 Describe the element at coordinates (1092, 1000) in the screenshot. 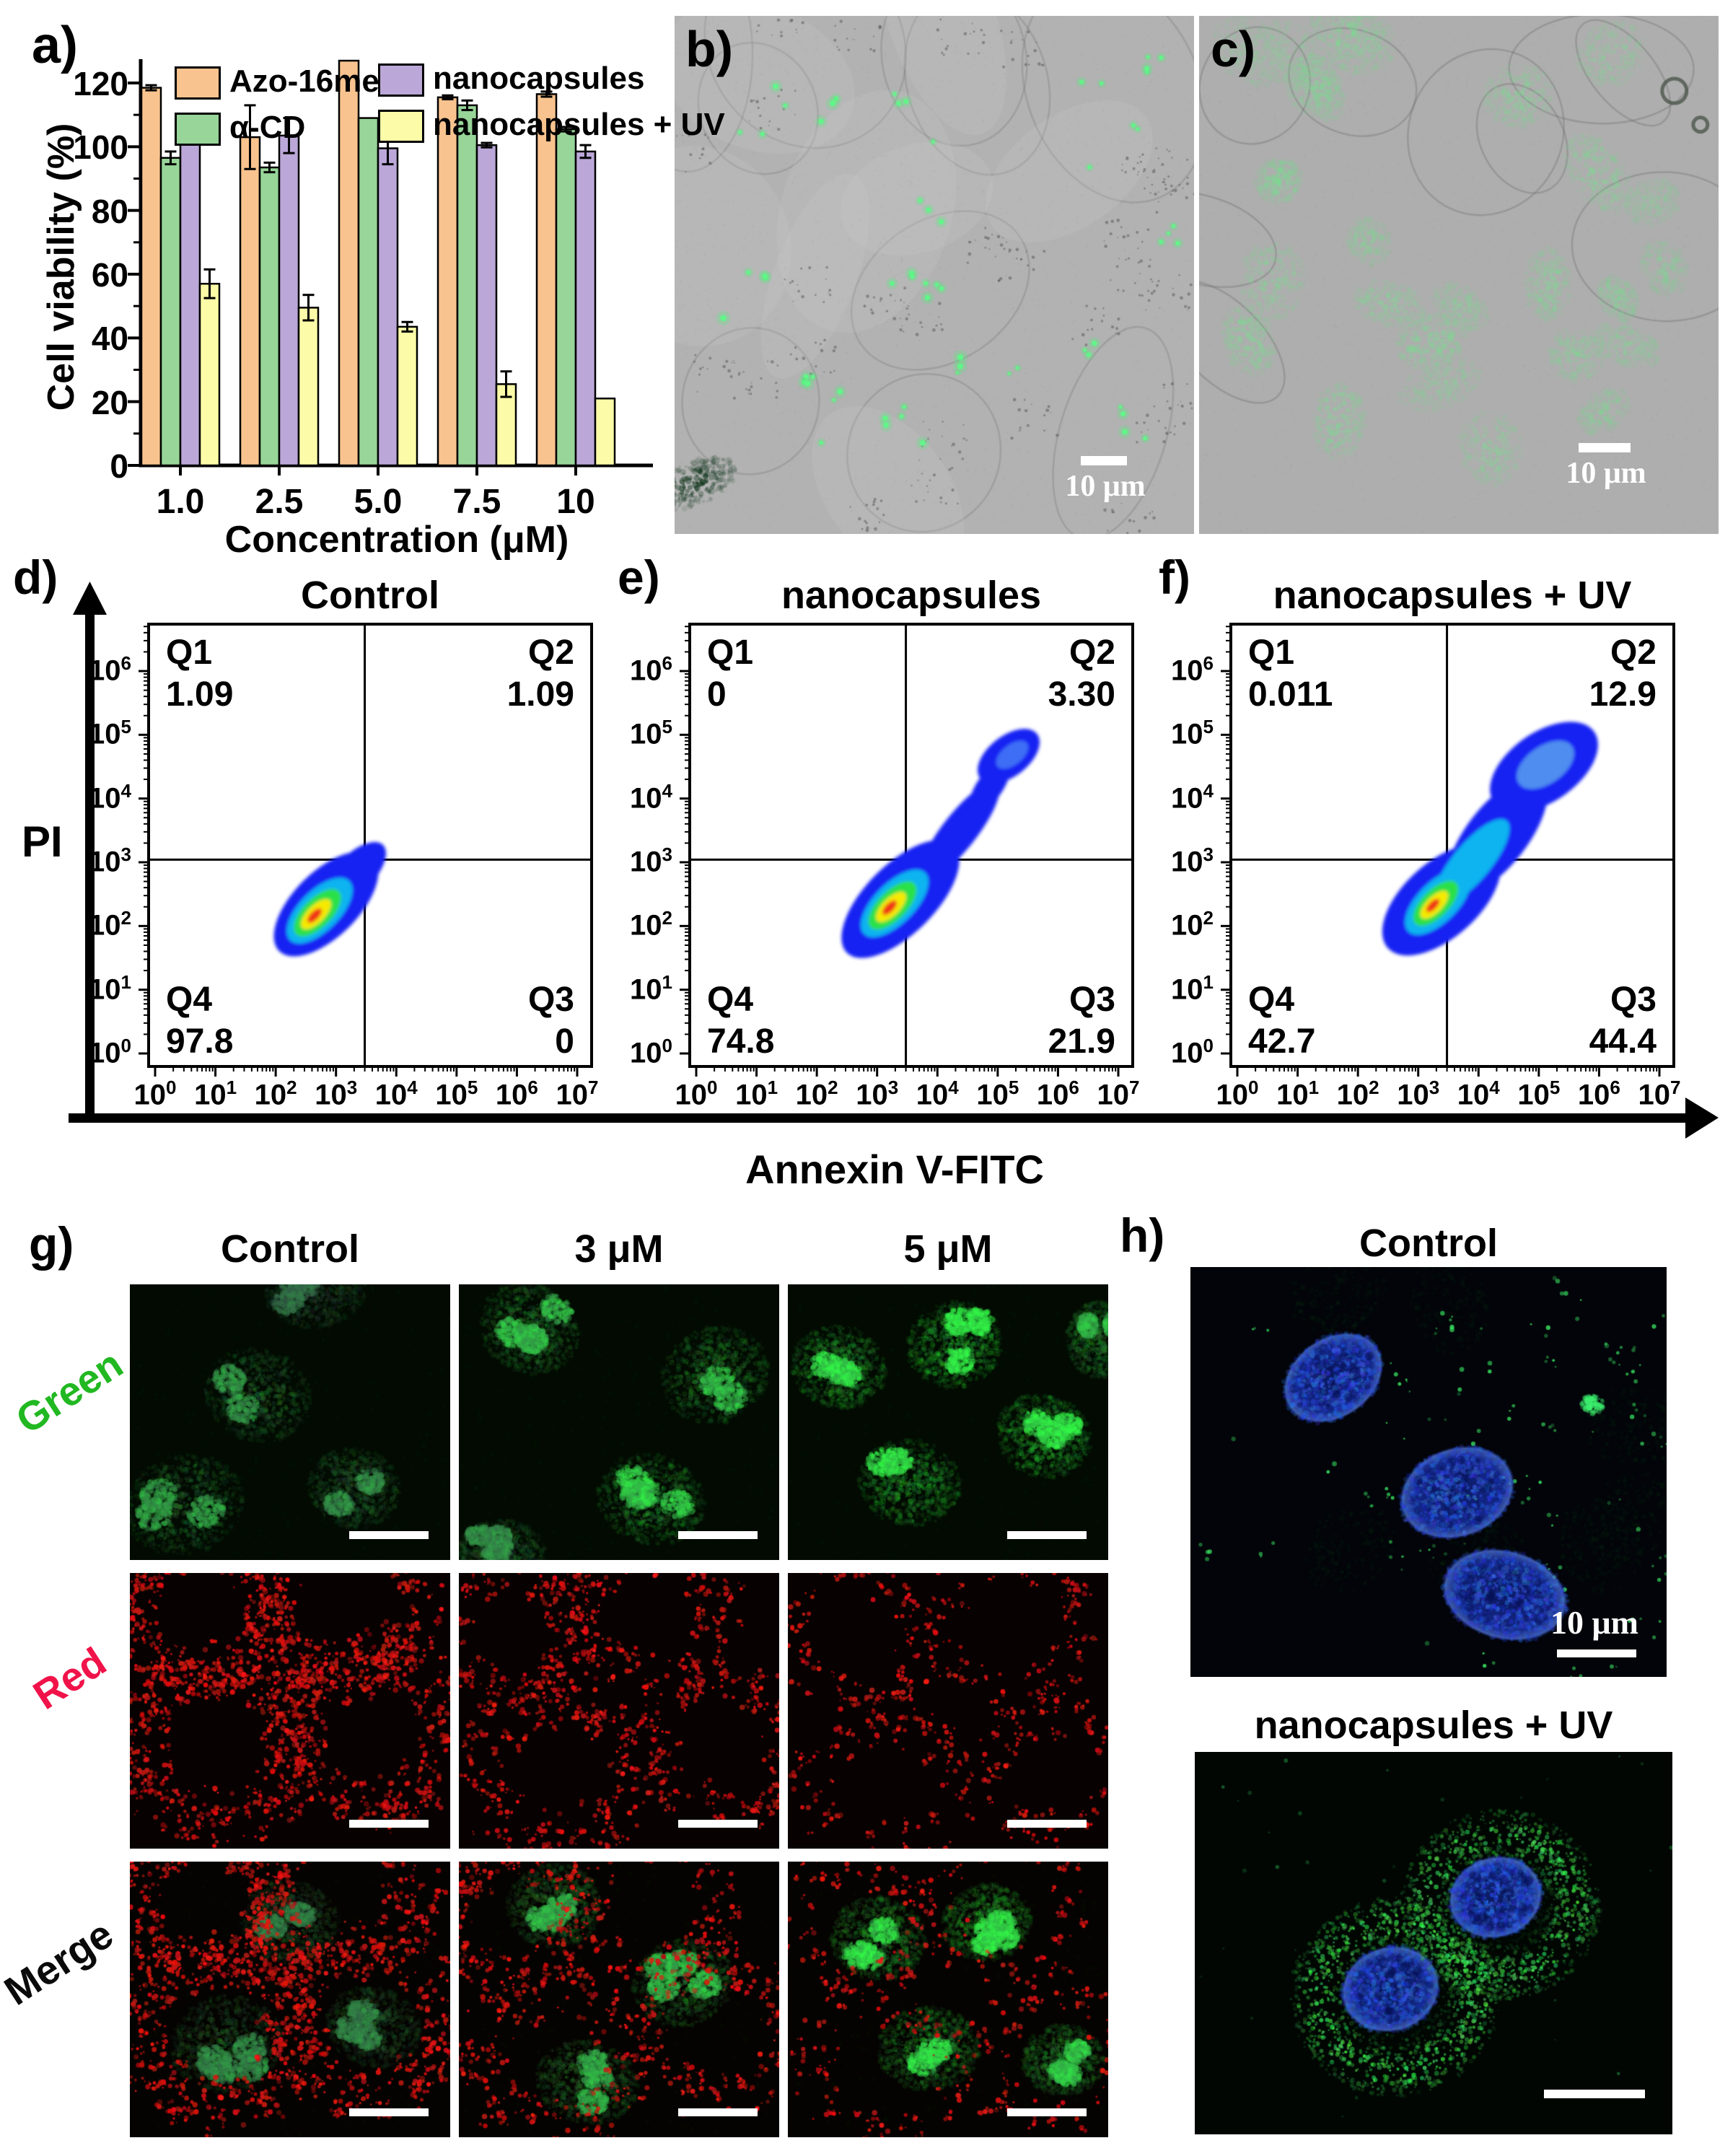

I see `quadrant-name: Q3` at that location.